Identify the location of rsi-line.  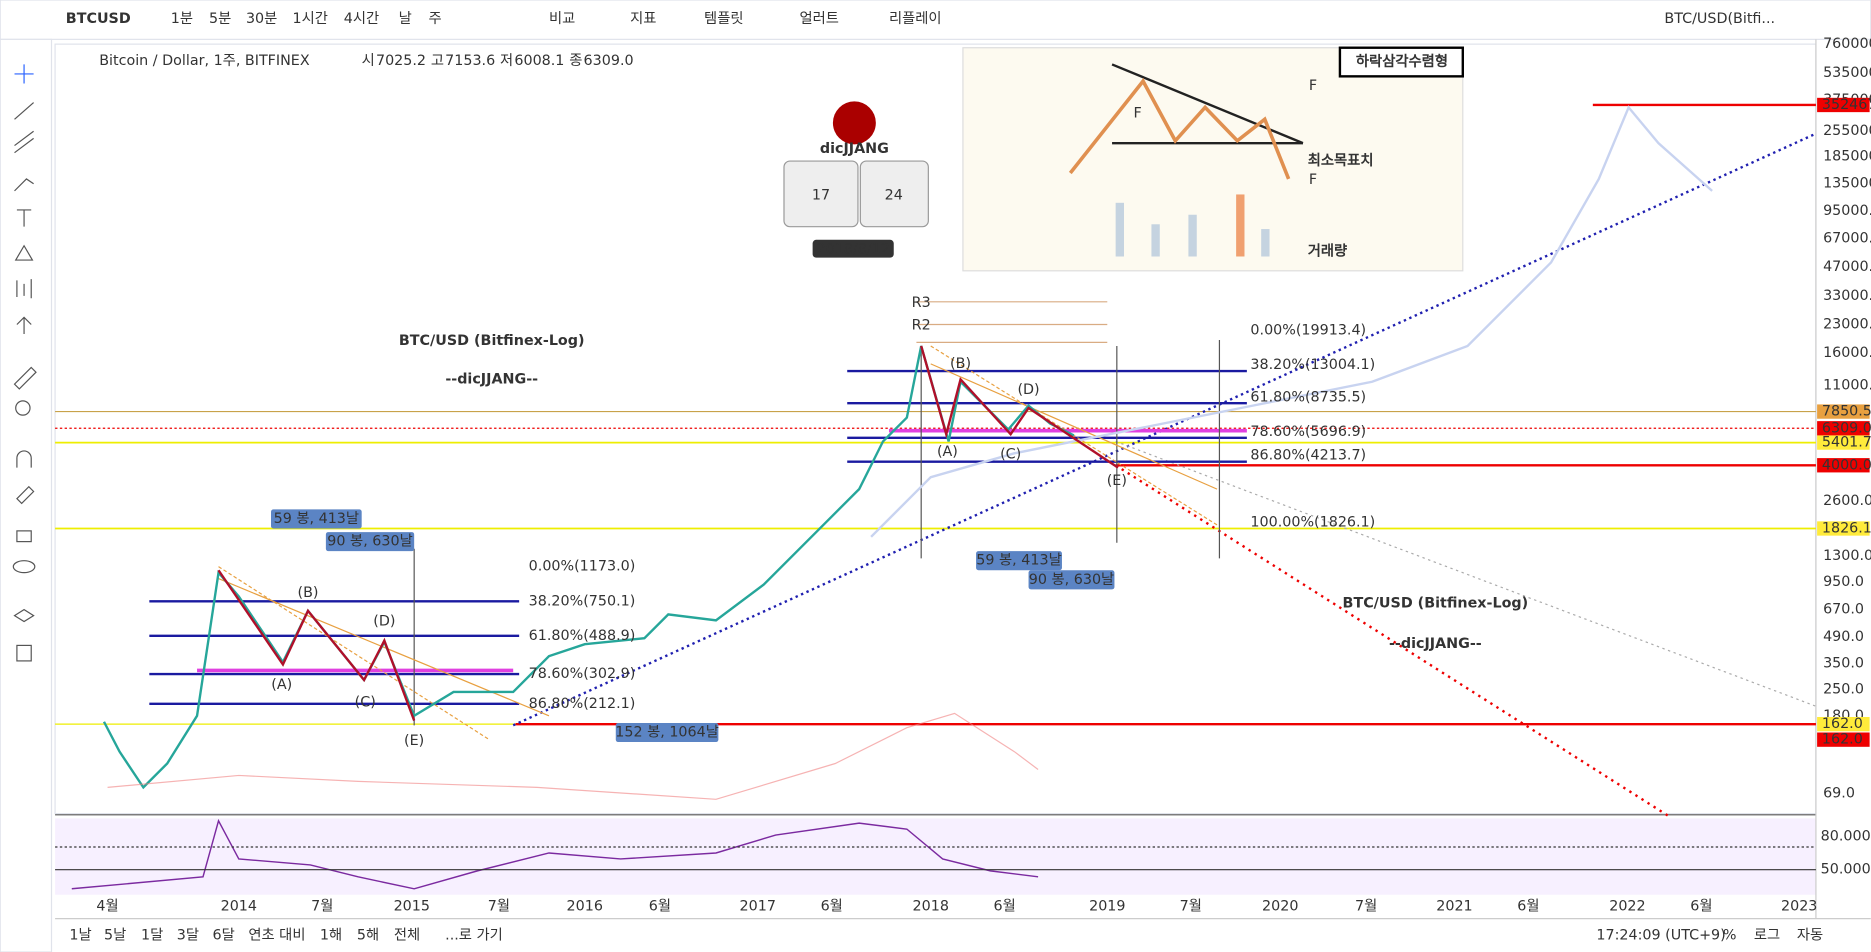
(555, 854).